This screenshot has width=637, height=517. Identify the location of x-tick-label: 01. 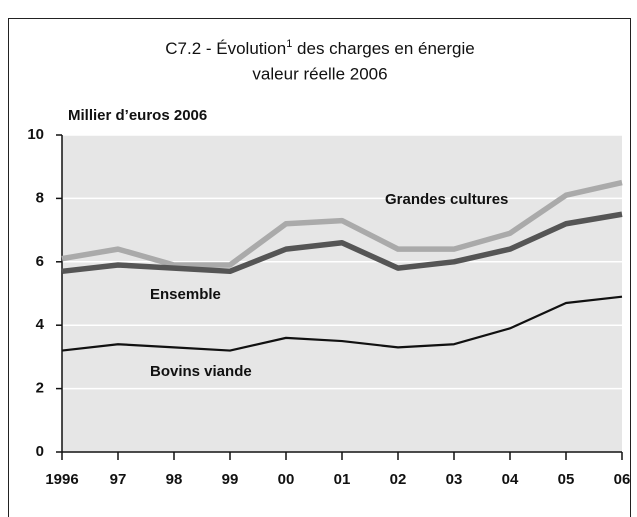
(342, 479).